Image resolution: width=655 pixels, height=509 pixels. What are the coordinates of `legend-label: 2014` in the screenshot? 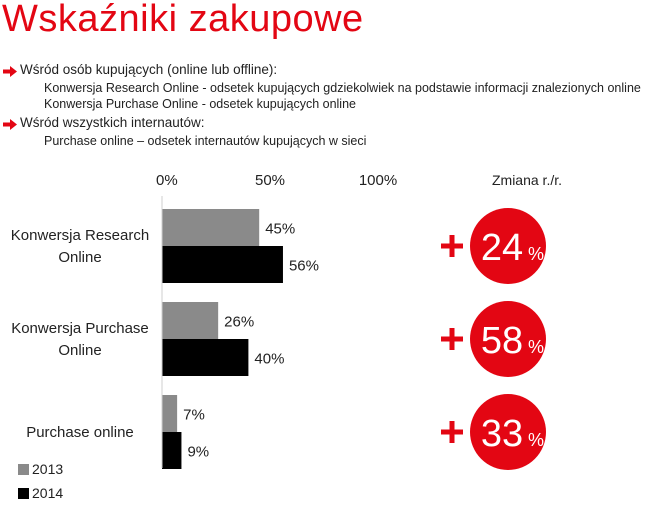 It's located at (47, 493).